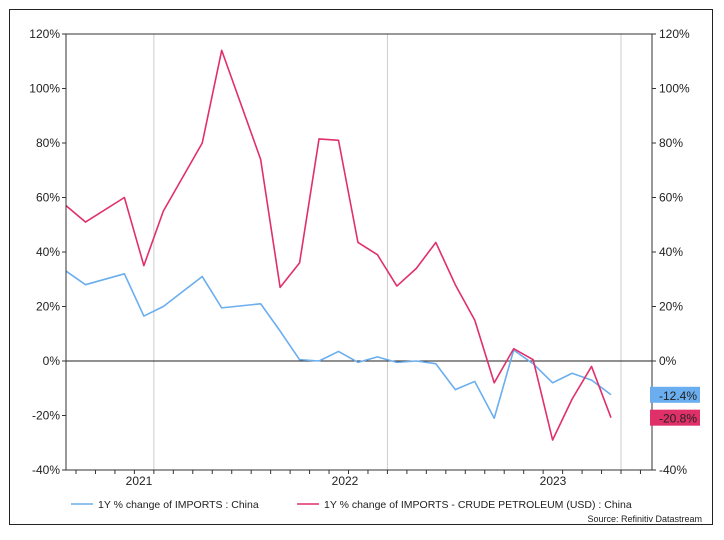  I want to click on y-tick-label-right: 80%, so click(671, 143).